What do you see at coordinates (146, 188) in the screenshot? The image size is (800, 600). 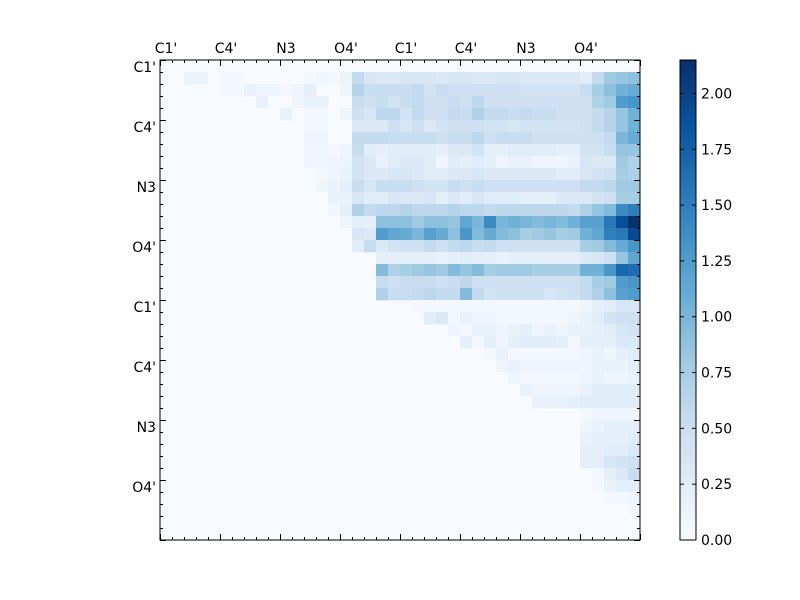 I see `y-tick-label: N3` at bounding box center [146, 188].